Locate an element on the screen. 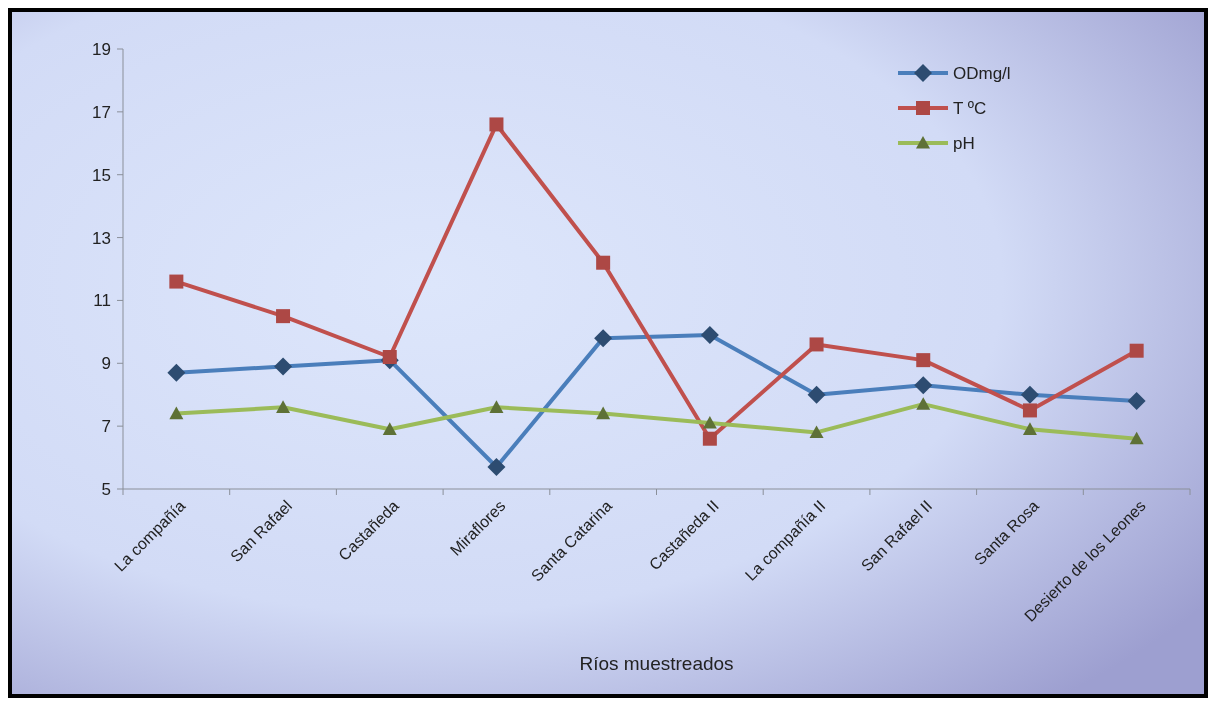 The height and width of the screenshot is (707, 1218). y-tick-label: 5 is located at coordinates (106, 489).